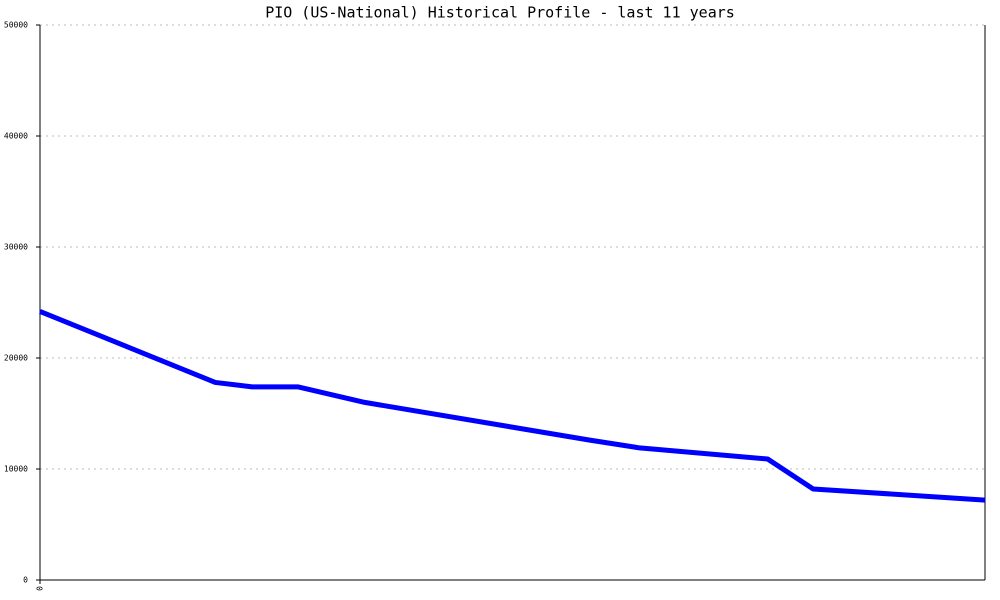  What do you see at coordinates (16, 25) in the screenshot?
I see `y-tick-label: 50000` at bounding box center [16, 25].